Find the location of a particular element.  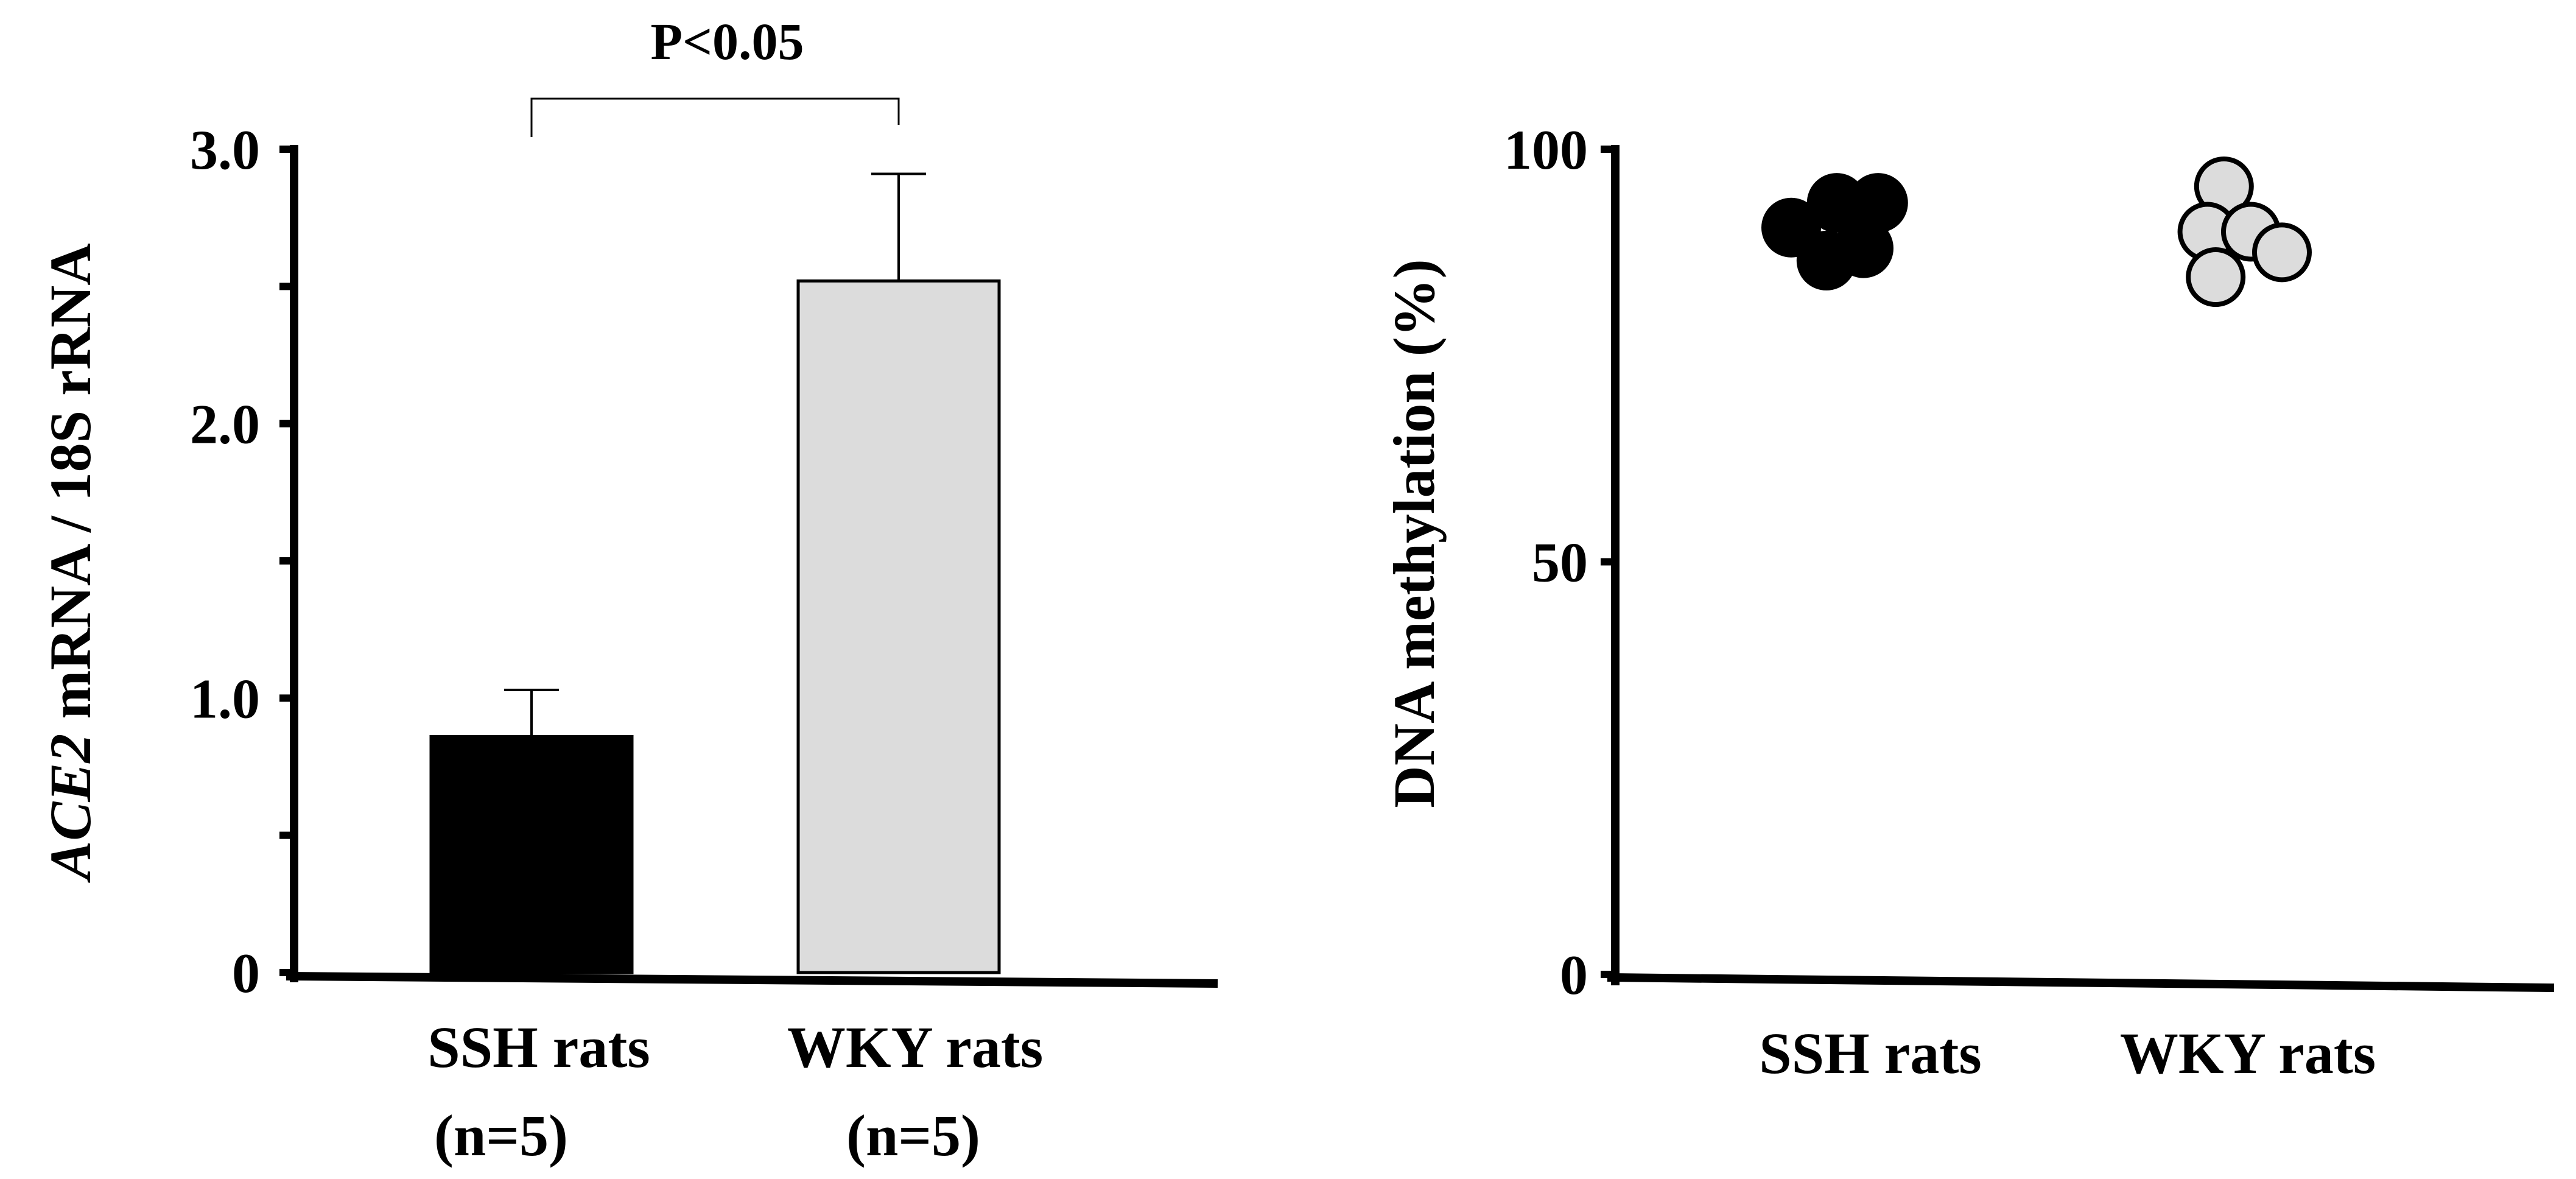

dot-plot-y-axis-label: DNA methylation (%) is located at coordinates (1414, 534).